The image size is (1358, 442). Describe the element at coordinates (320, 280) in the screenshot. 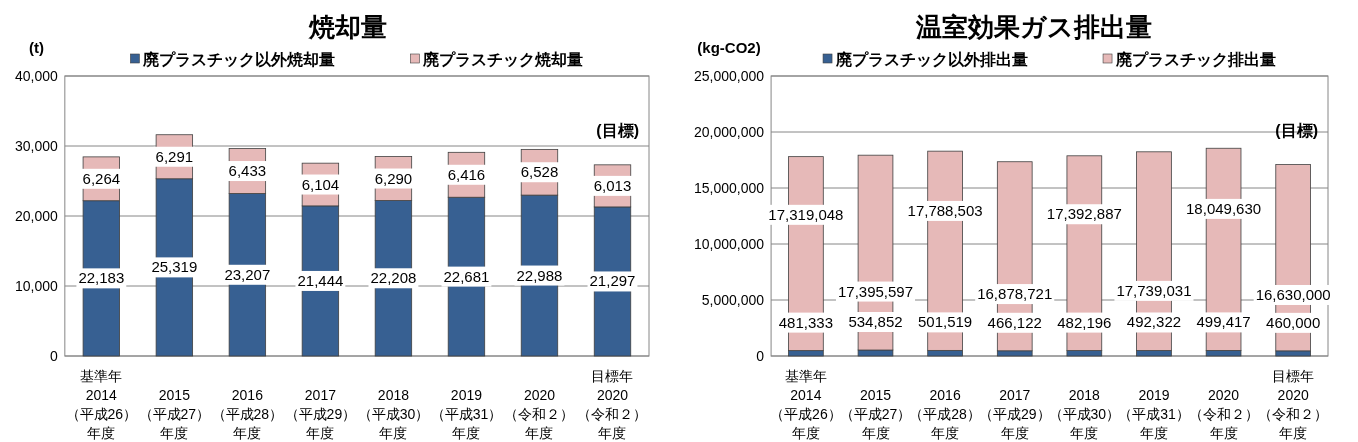

I see `data-label: 21,444` at that location.